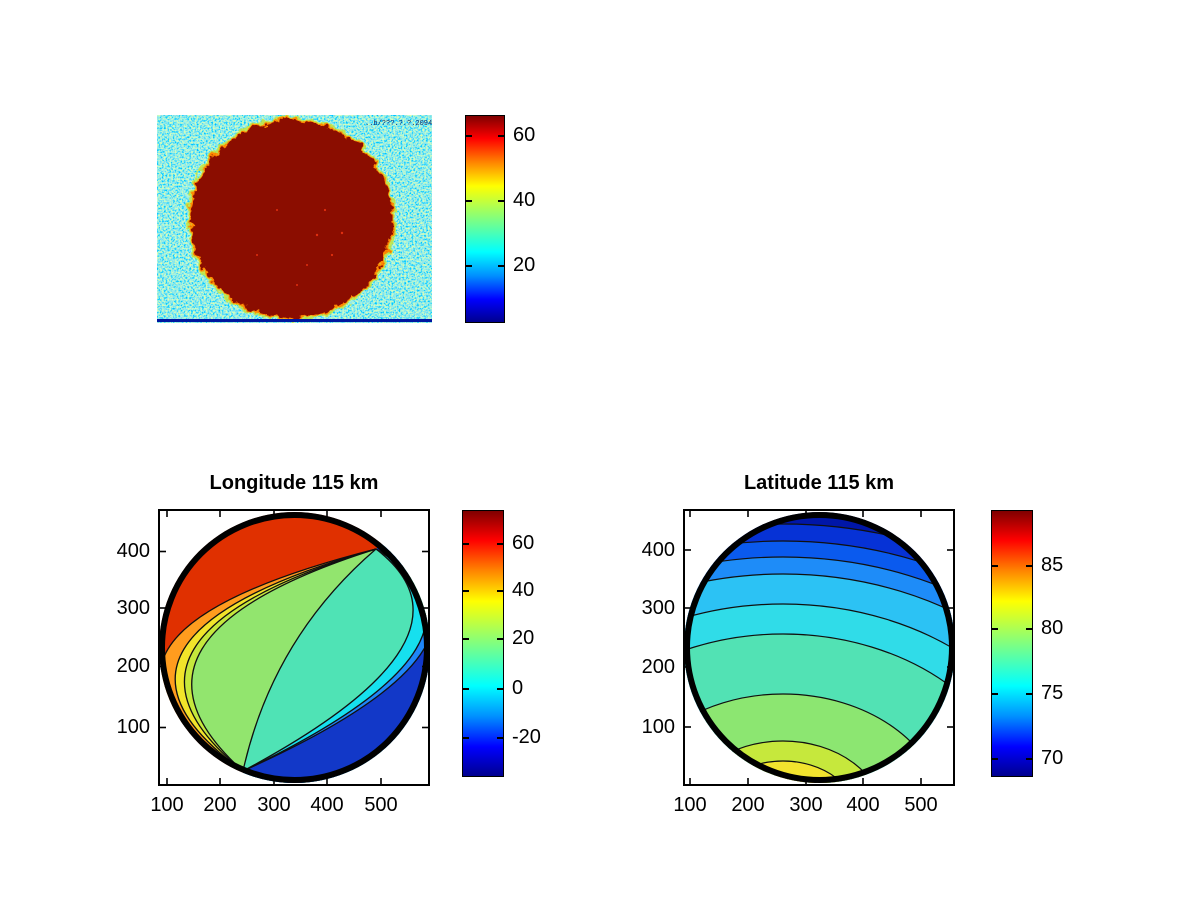  I want to click on image-cbar-label: 20, so click(524, 265).